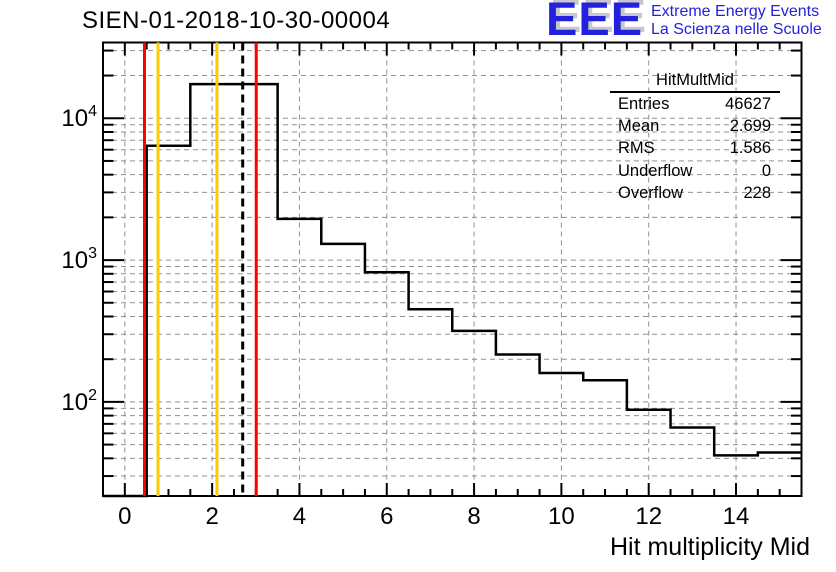 Image resolution: width=836 pixels, height=572 pixels. What do you see at coordinates (644, 103) in the screenshot?
I see `stats-label: Entries` at bounding box center [644, 103].